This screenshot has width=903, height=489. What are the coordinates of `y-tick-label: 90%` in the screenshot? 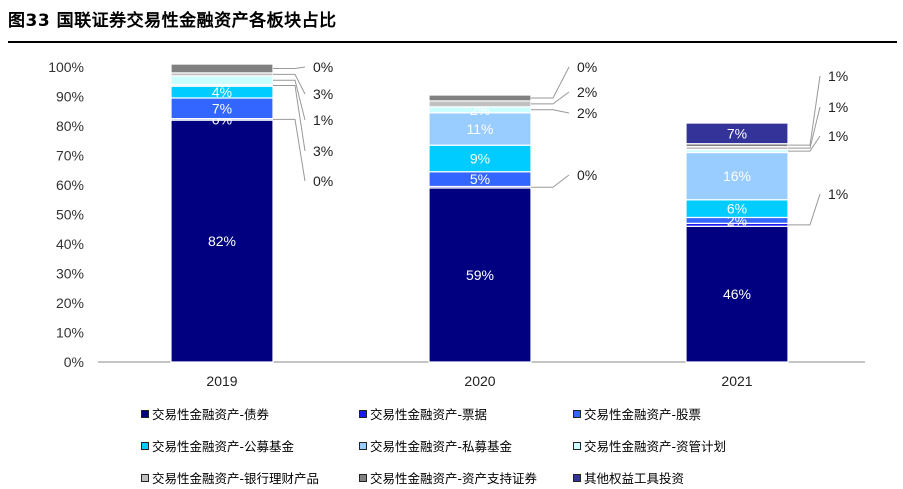 It's located at (70, 97).